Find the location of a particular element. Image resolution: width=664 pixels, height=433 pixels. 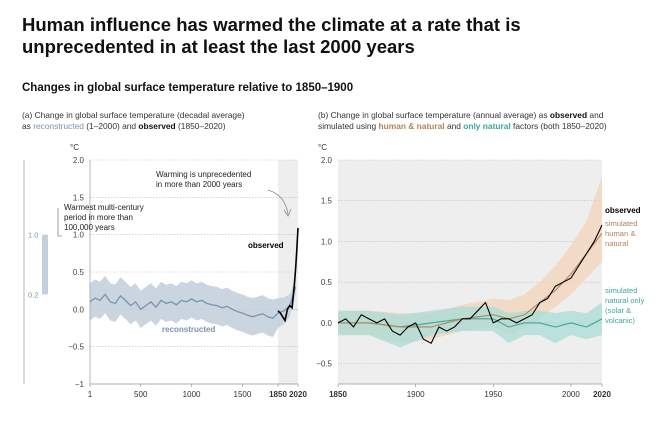

panel-a-y-tick-label: 0.0 is located at coordinates (79, 309).